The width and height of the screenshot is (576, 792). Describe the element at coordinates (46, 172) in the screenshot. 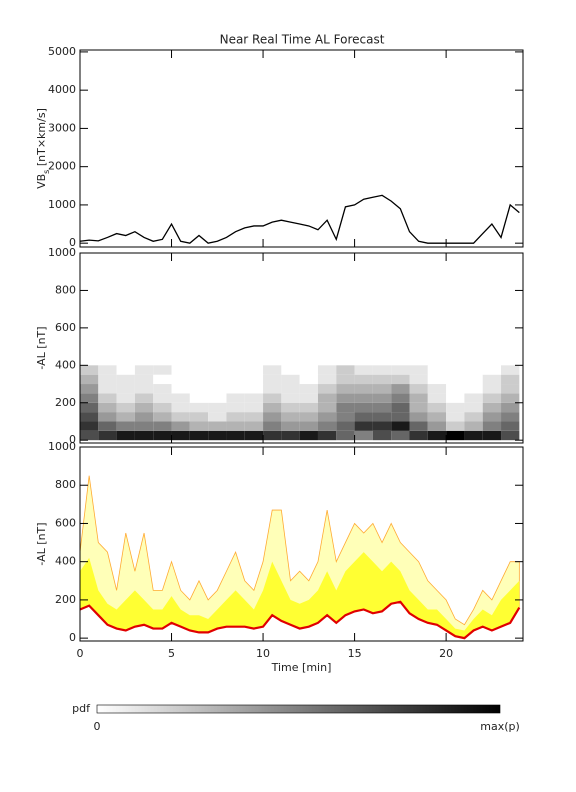

I see `y-label-sub: s` at that location.